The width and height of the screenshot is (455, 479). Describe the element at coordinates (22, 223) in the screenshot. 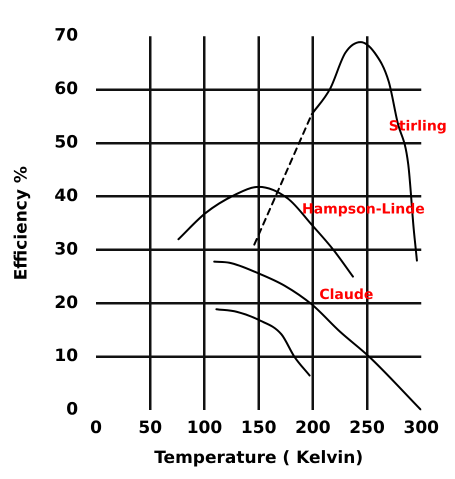

I see `y-axis-title: Efficiency %` at that location.